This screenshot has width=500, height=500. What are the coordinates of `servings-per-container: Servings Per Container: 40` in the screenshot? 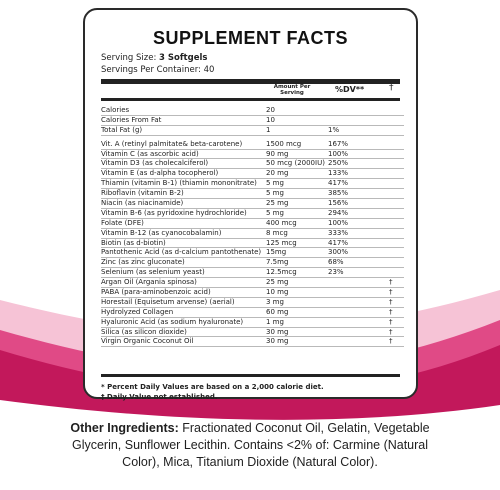 It's located at (157, 70).